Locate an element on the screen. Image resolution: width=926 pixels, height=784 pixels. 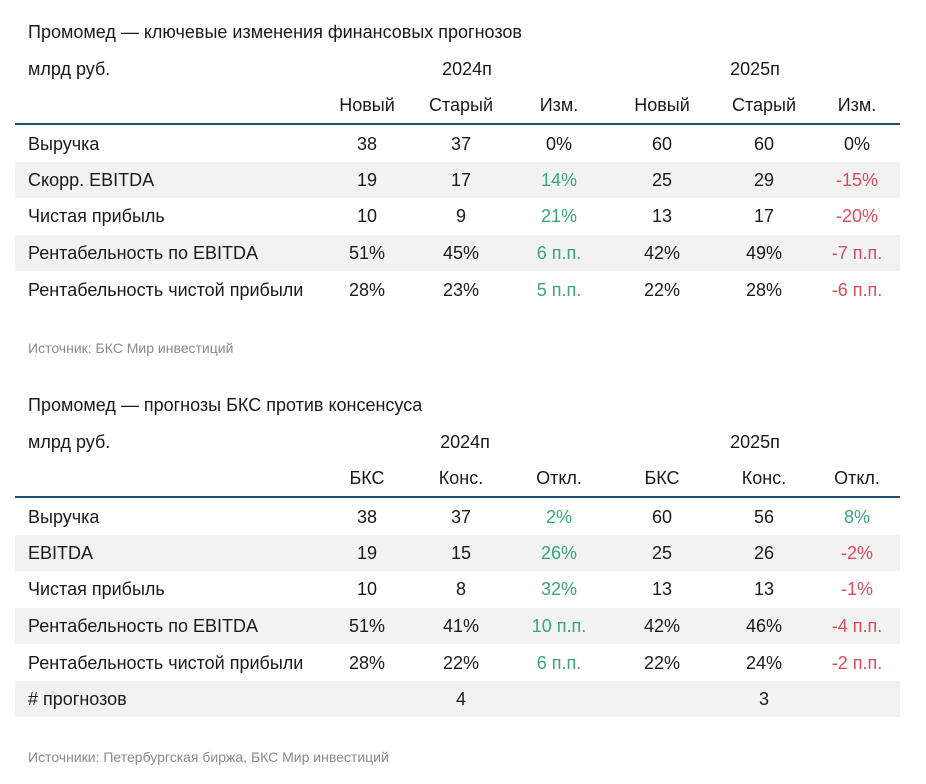
table2-header-consensus-2025: Конс. is located at coordinates (764, 477).